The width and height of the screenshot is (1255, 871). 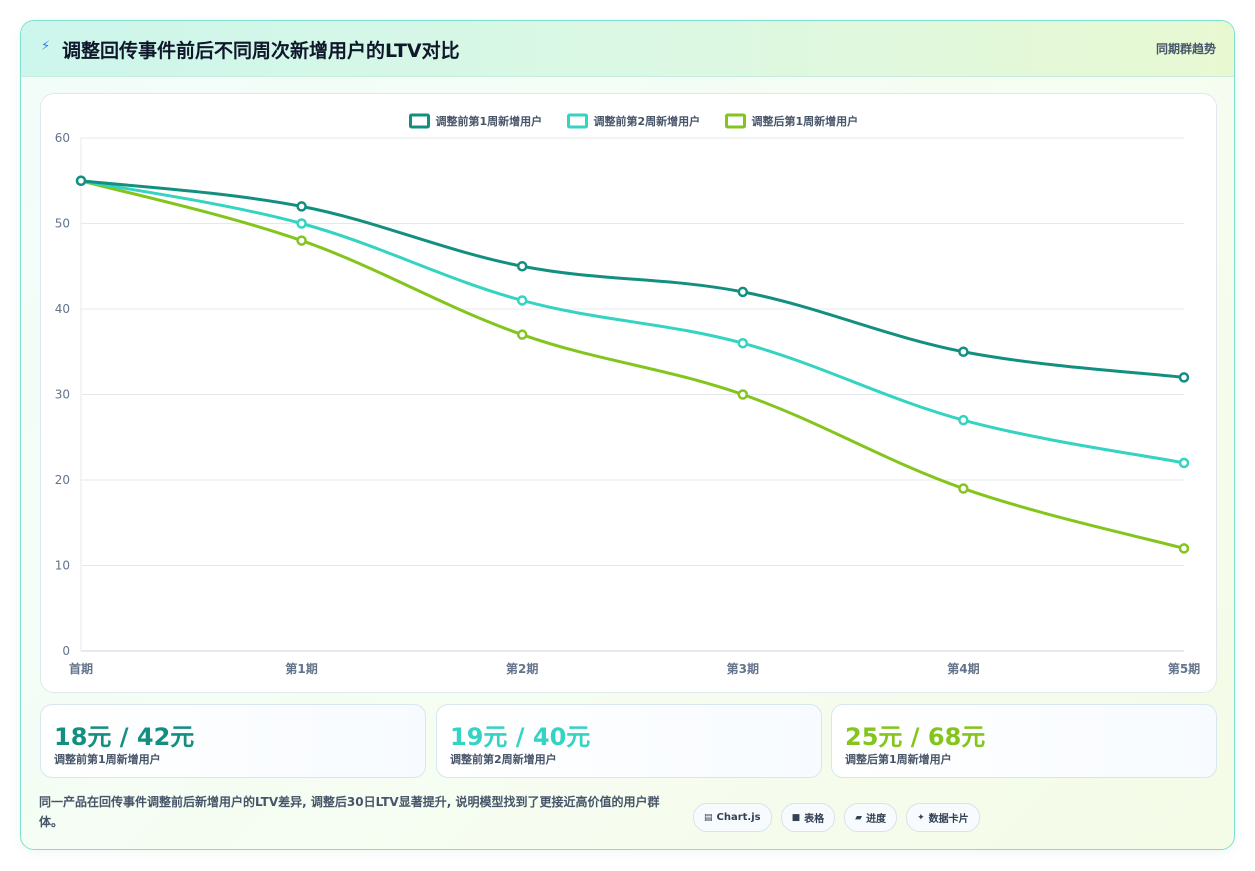 I want to click on legend-item: 调整后第1周新增用户, so click(x=792, y=121).